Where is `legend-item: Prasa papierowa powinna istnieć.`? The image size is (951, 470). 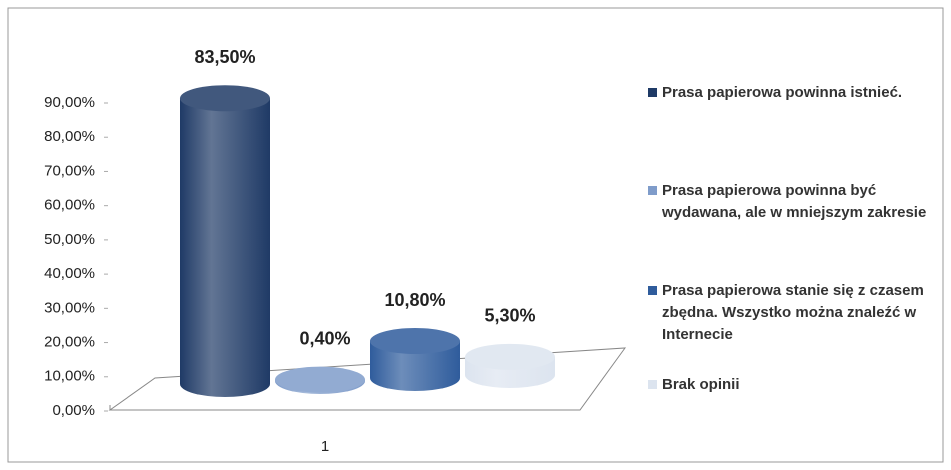
legend-item: Prasa papierowa powinna istnieć. is located at coordinates (799, 93).